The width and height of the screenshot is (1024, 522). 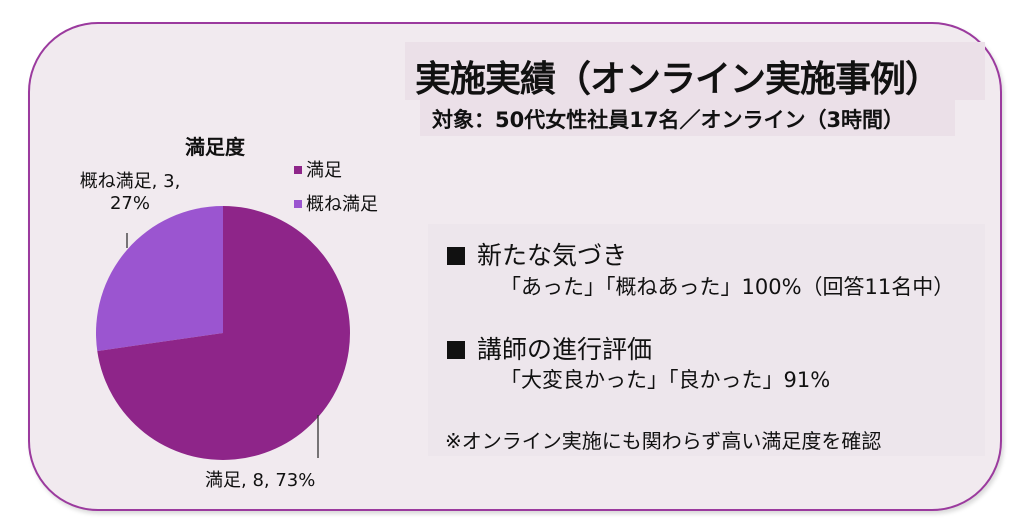 I want to click on legend-item-satisfied: 満足, so click(x=318, y=169).